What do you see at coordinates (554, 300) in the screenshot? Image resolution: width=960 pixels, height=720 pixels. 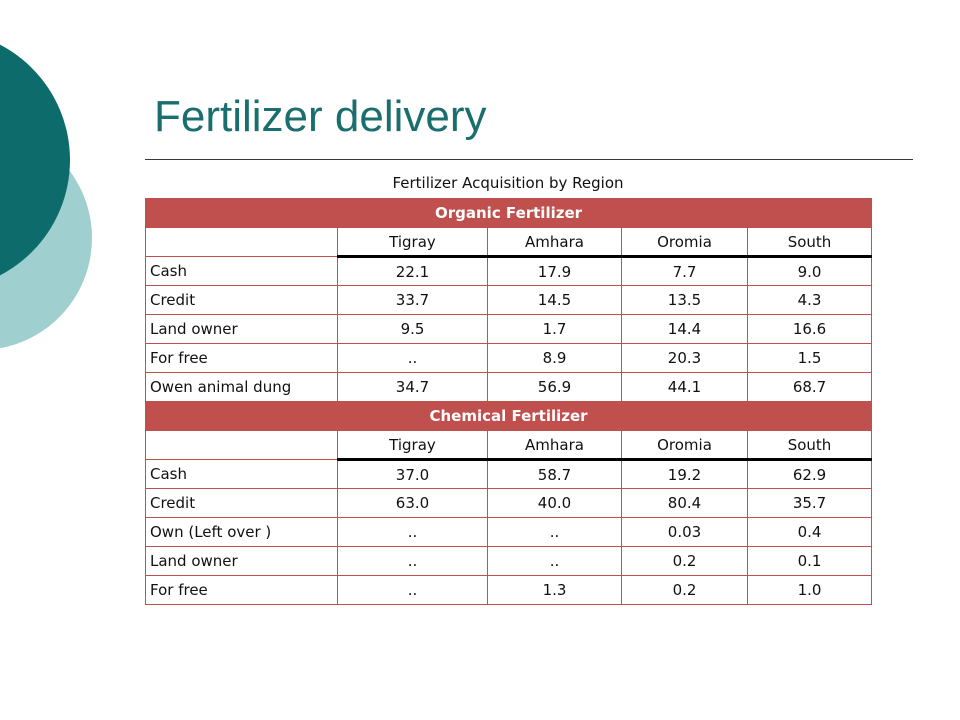 I see `table-cell: 14.5` at bounding box center [554, 300].